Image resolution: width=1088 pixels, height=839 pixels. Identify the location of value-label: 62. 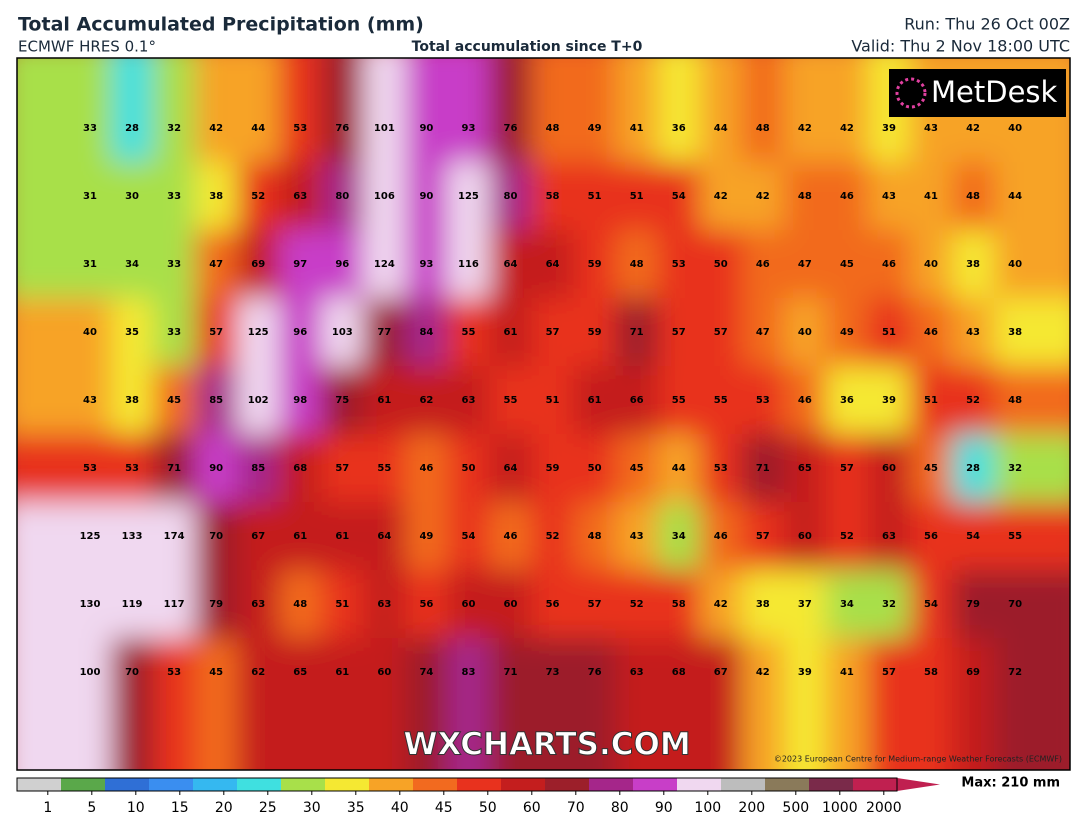
(258, 672).